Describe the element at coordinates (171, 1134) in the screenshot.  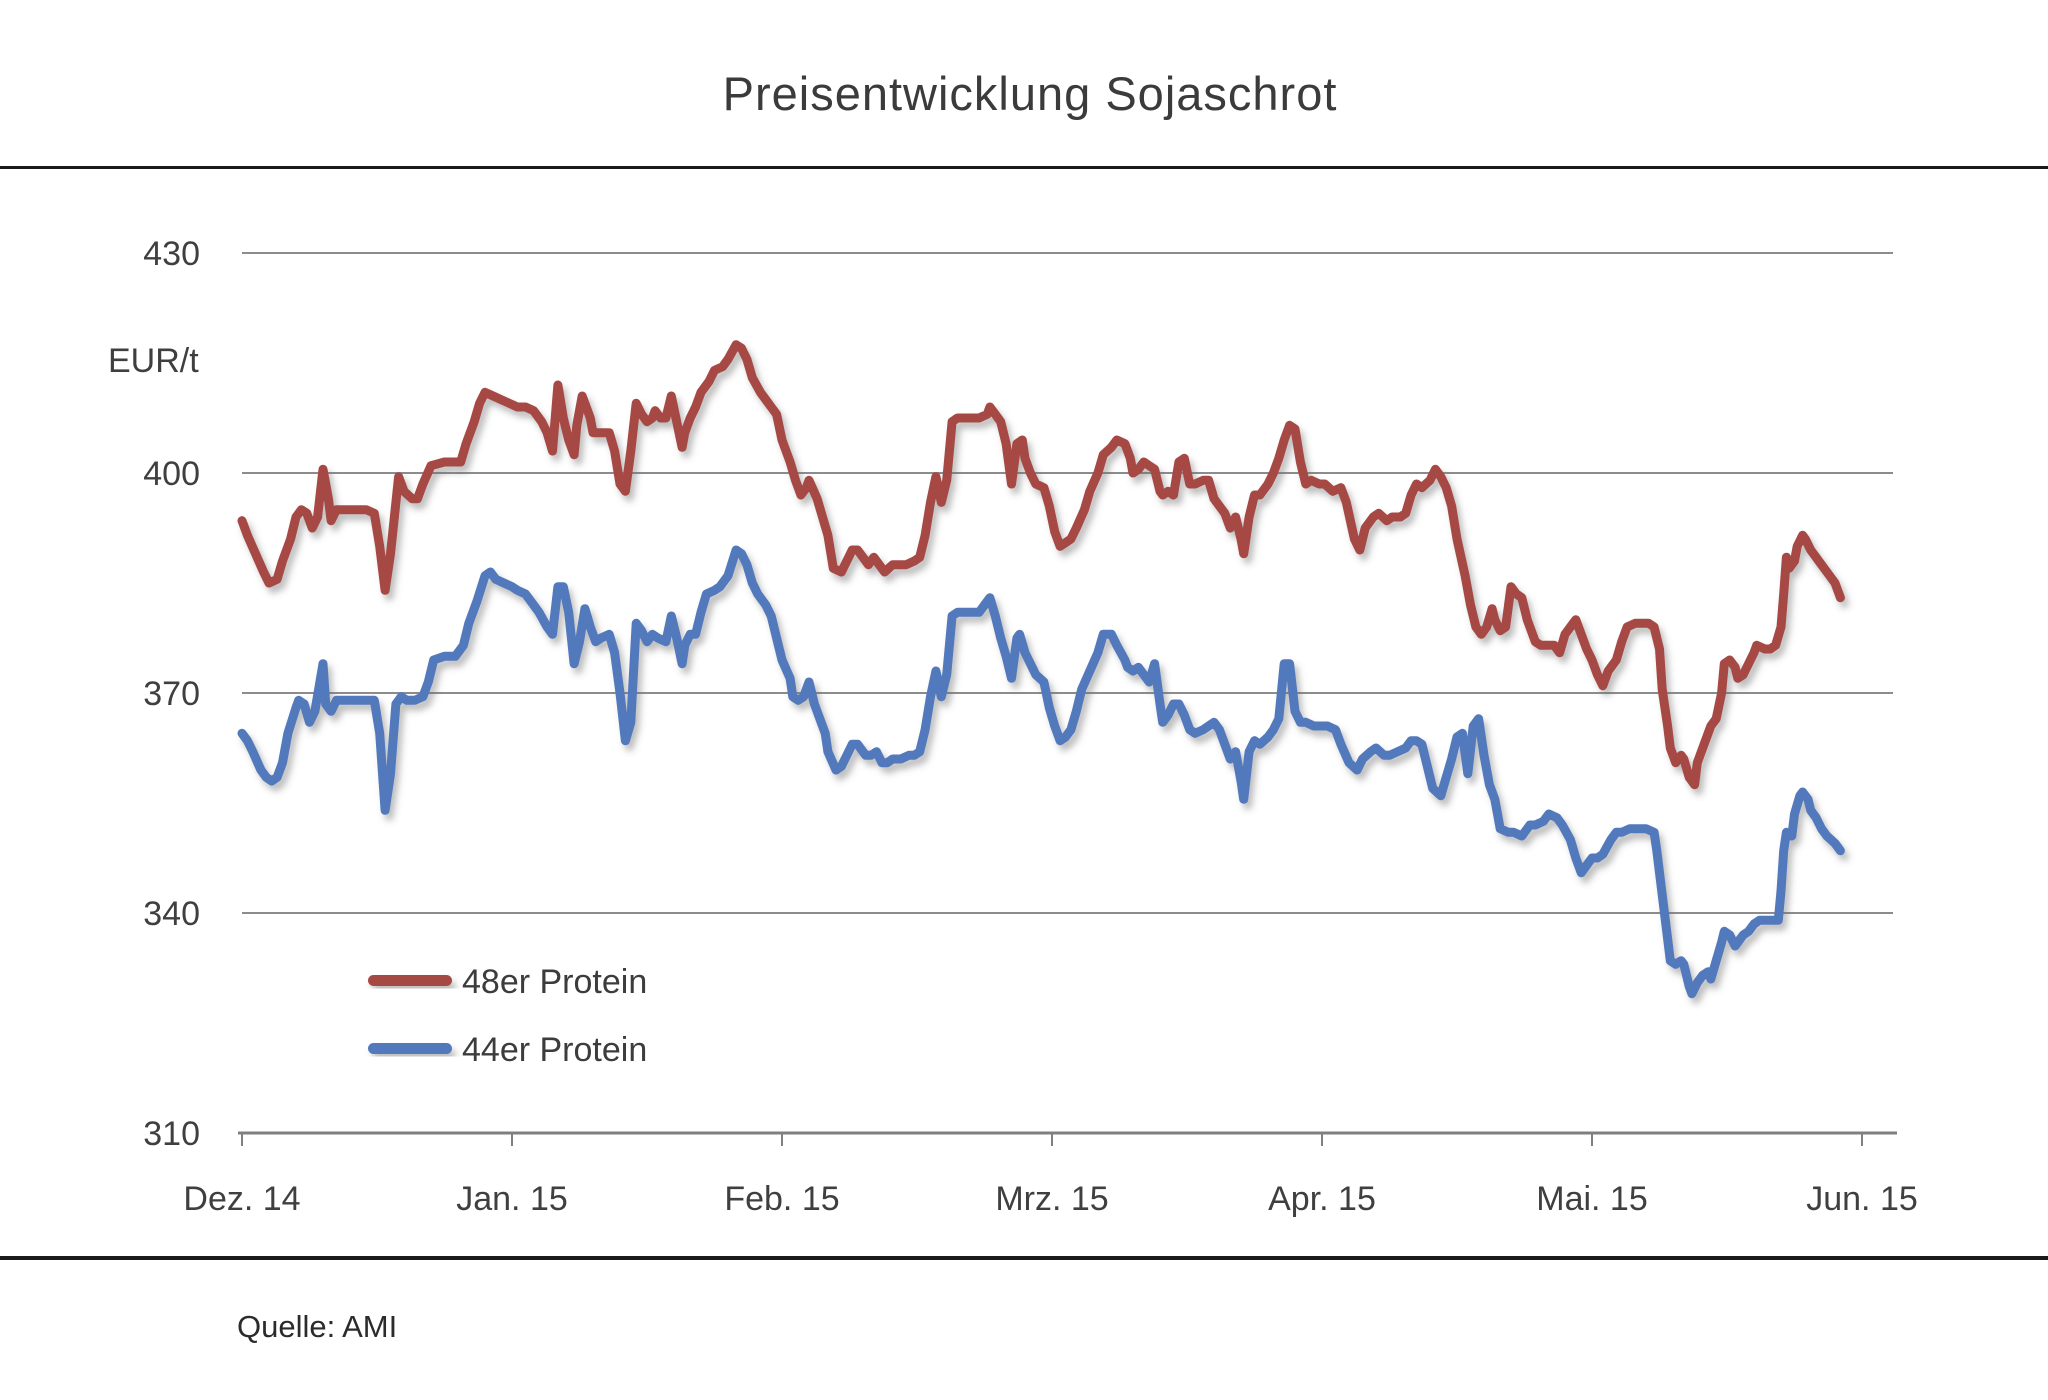
I see `y-tick-label-310: 310` at that location.